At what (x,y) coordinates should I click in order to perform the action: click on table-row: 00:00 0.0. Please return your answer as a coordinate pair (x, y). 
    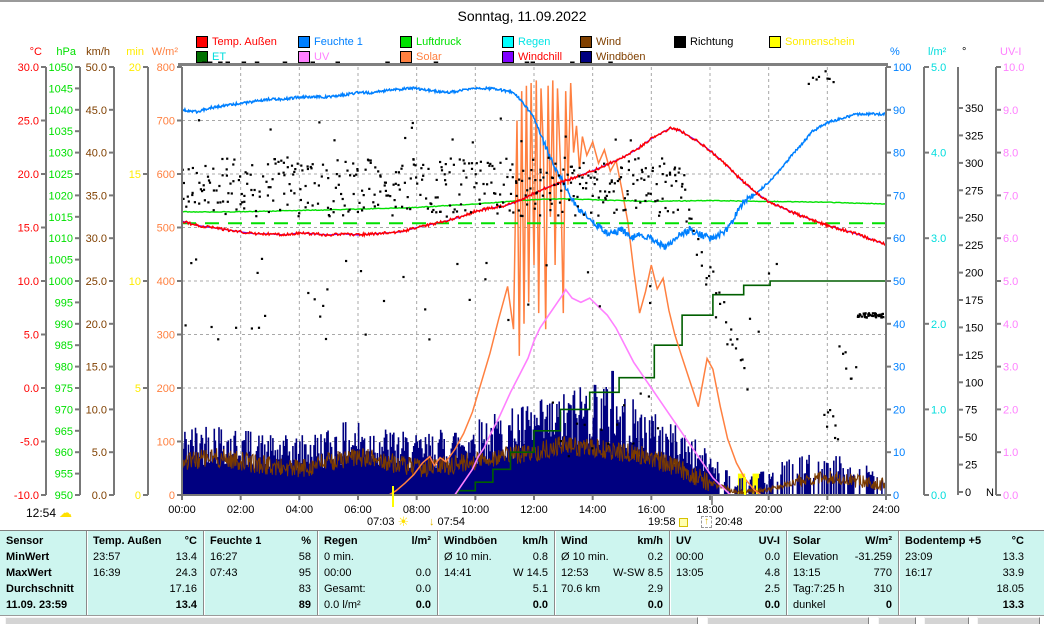
    Looking at the image, I should click on (728, 557).